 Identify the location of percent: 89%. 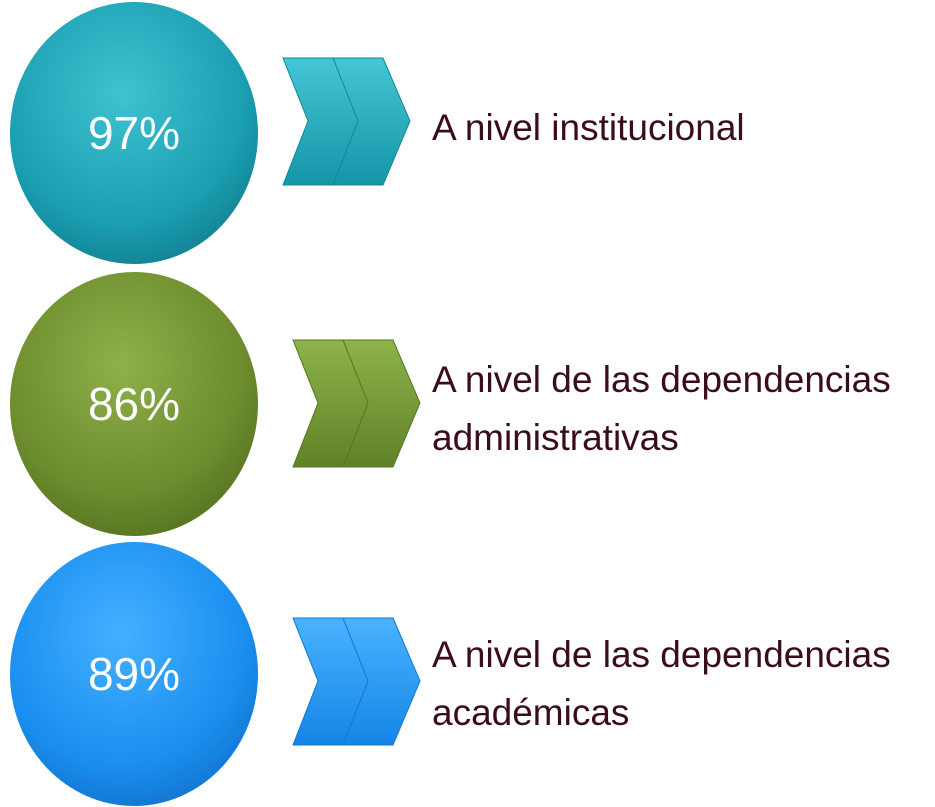
(134, 674).